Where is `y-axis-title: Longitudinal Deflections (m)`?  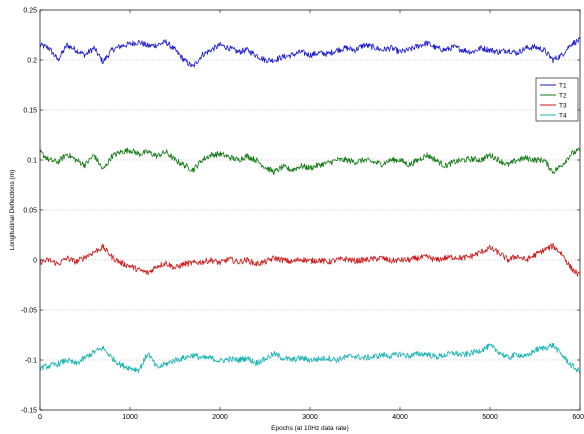
y-axis-title: Longitudinal Deflections (m) is located at coordinates (12, 210).